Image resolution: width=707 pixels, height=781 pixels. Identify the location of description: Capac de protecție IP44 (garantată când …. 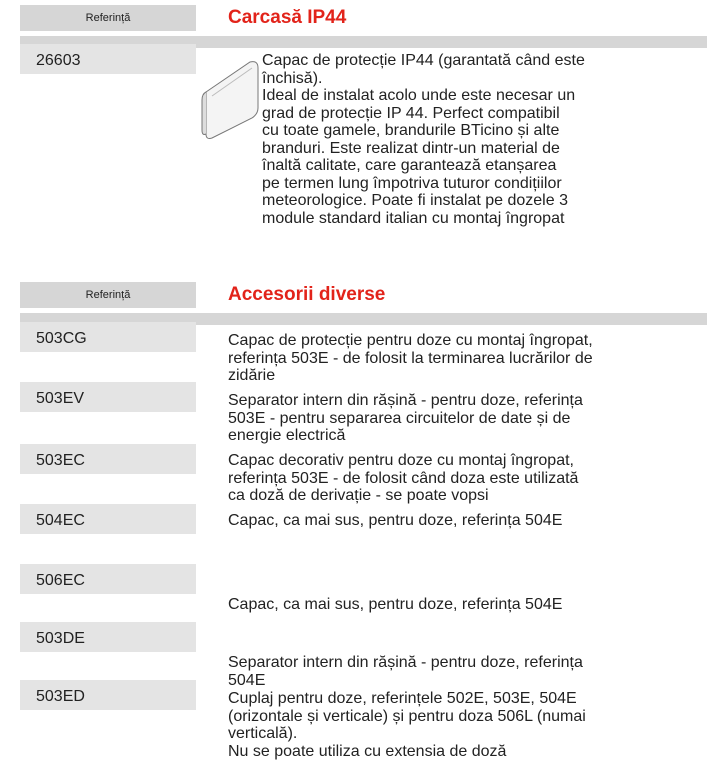
(423, 139).